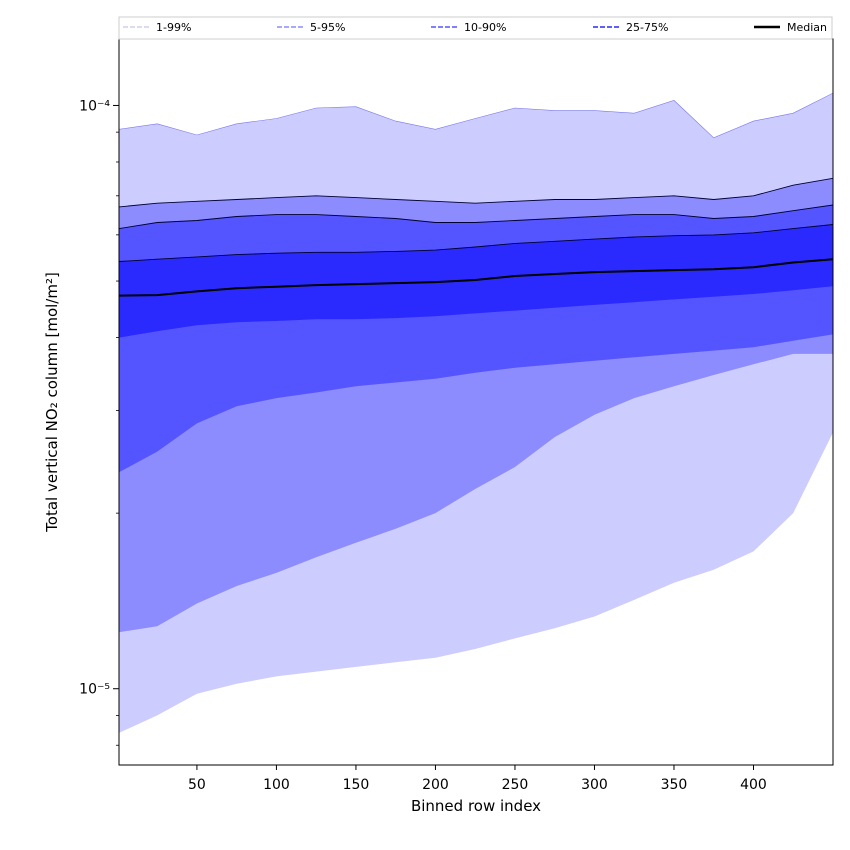 Image resolution: width=850 pixels, height=850 pixels. I want to click on legend-label: Median, so click(807, 27).